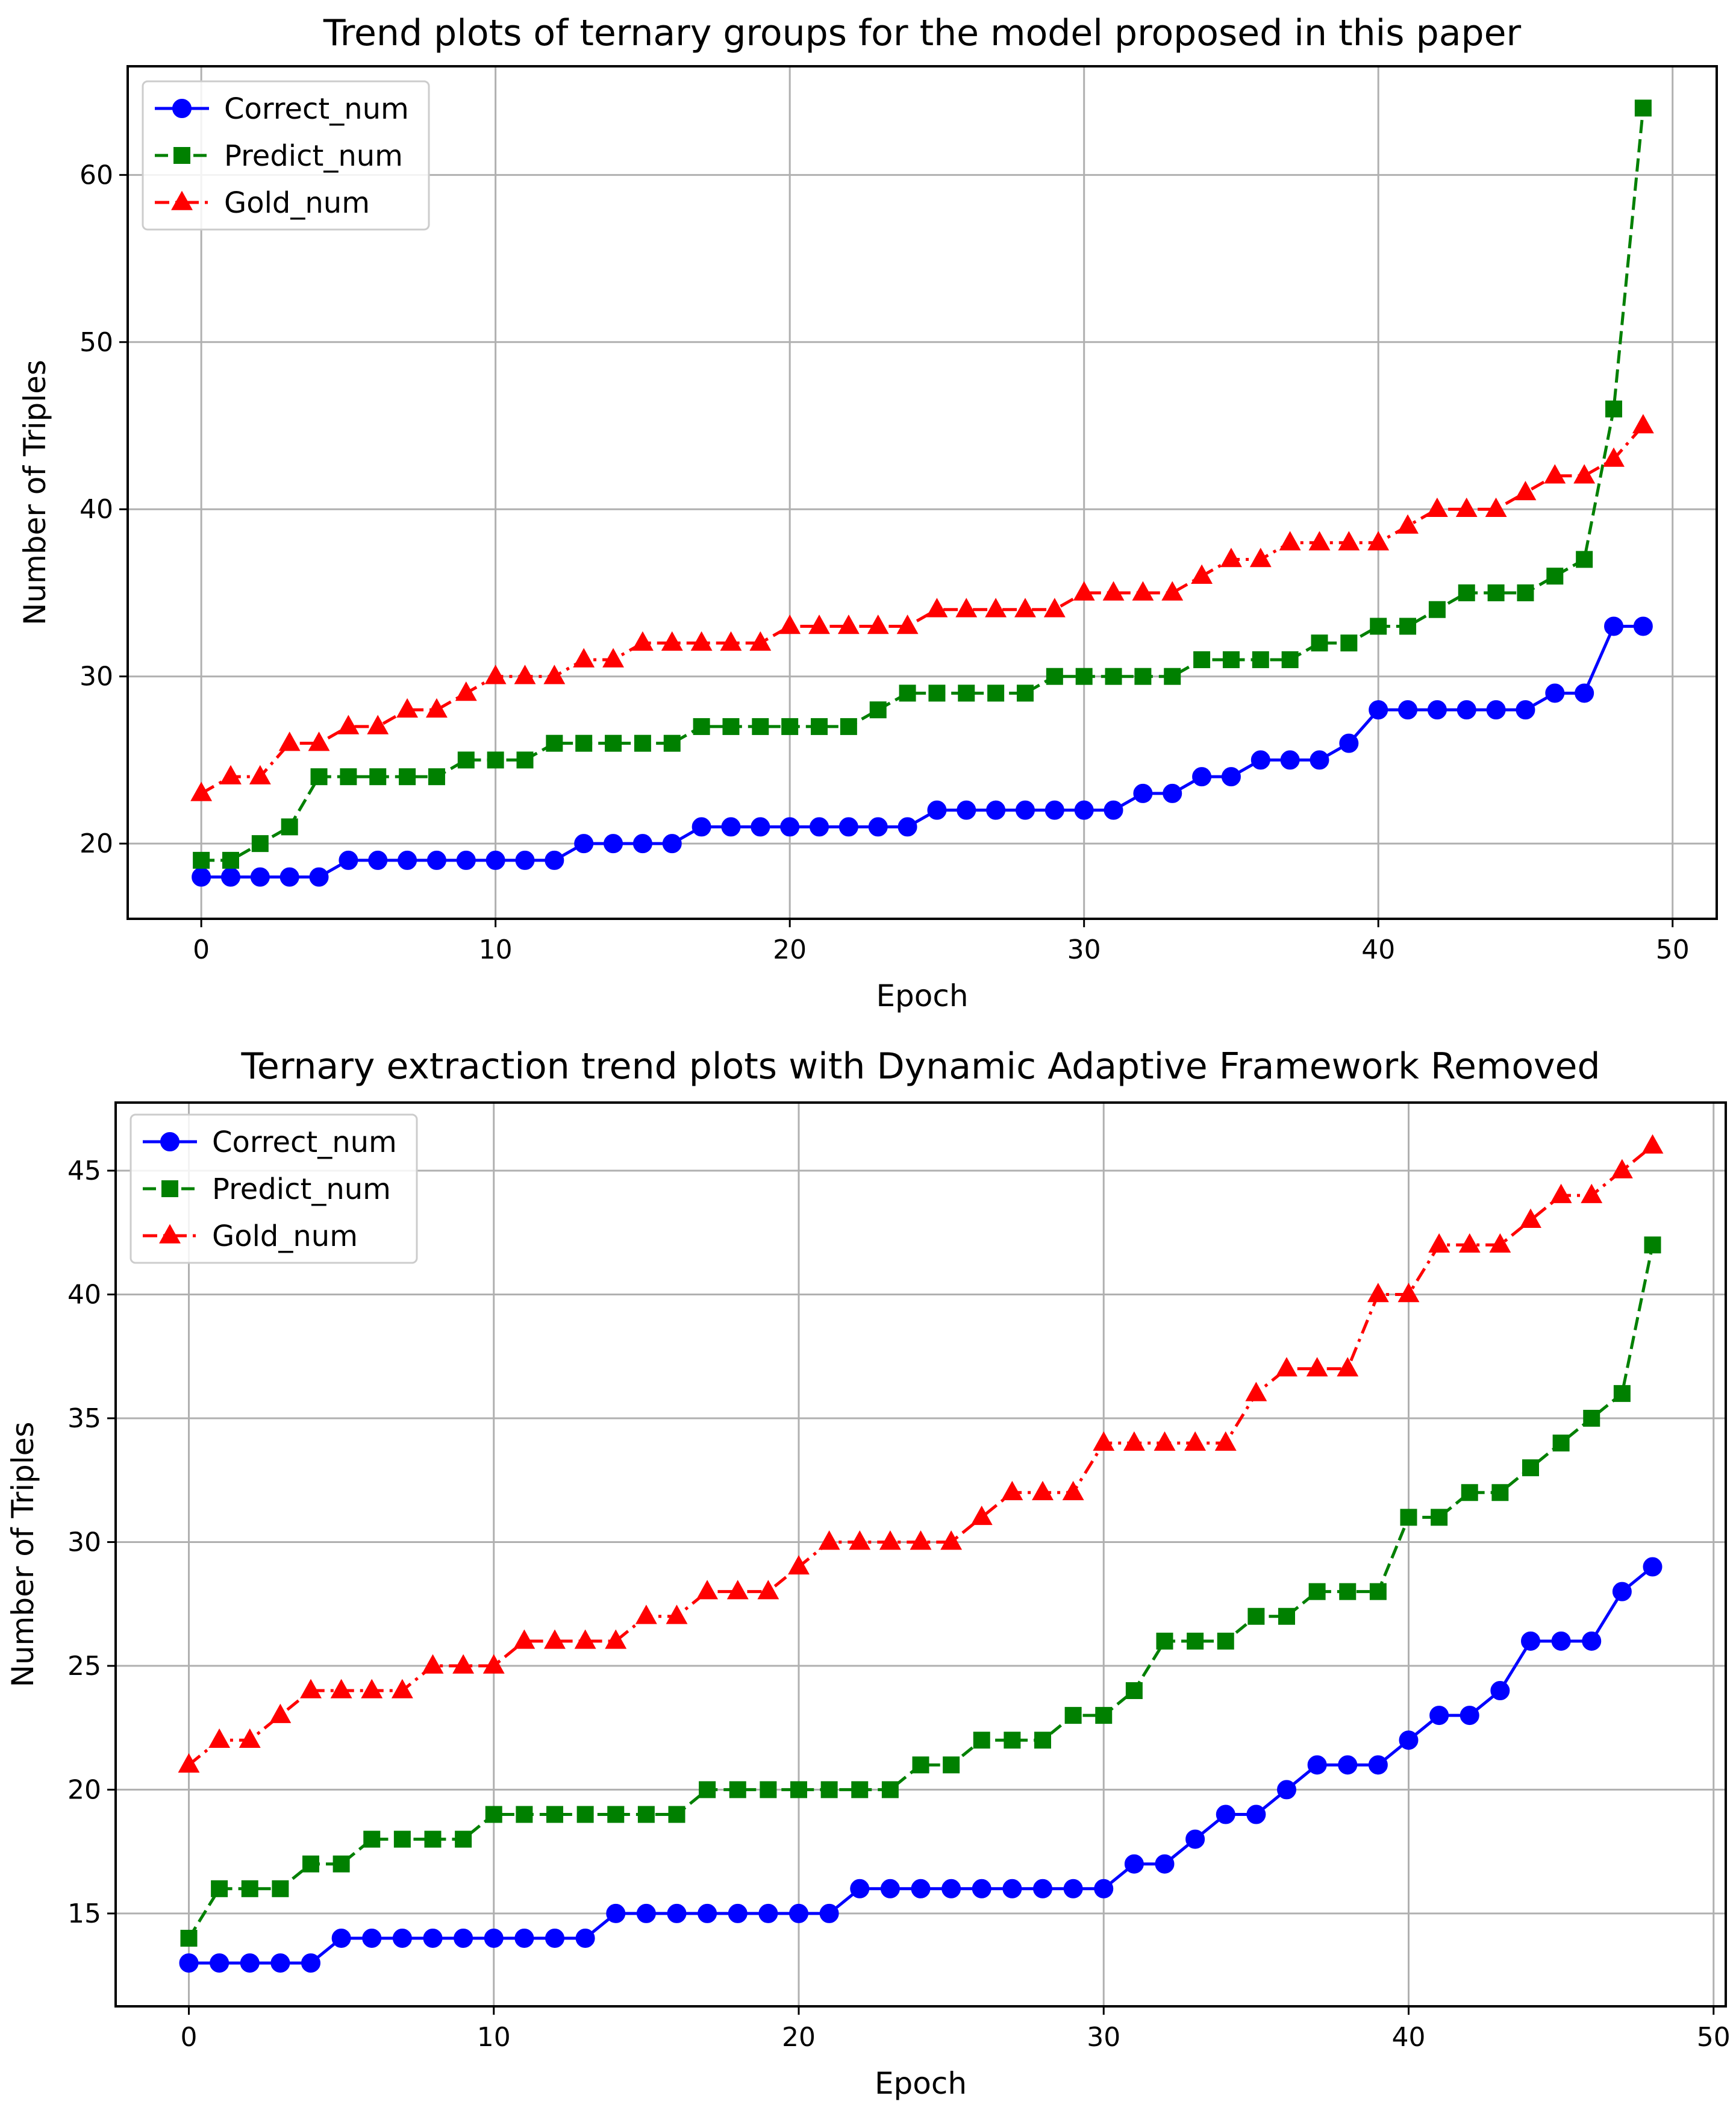  I want to click on y-tick-label: 20, so click(96, 844).